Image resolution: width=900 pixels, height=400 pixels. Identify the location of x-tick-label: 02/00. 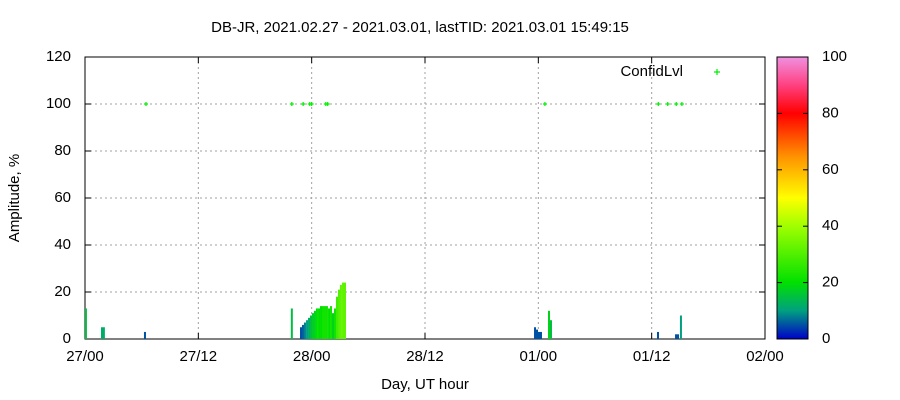
(765, 356).